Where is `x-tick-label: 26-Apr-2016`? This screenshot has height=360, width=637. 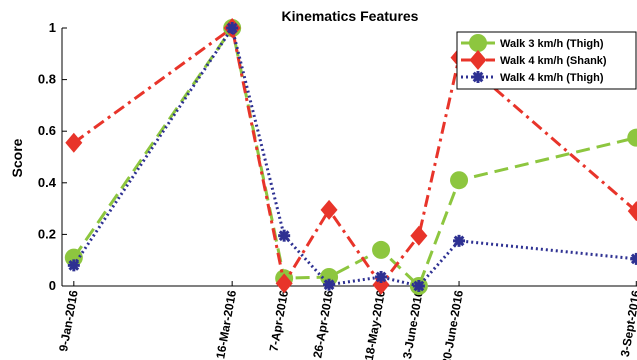 x-tick-label: 26-Apr-2016 is located at coordinates (323, 324).